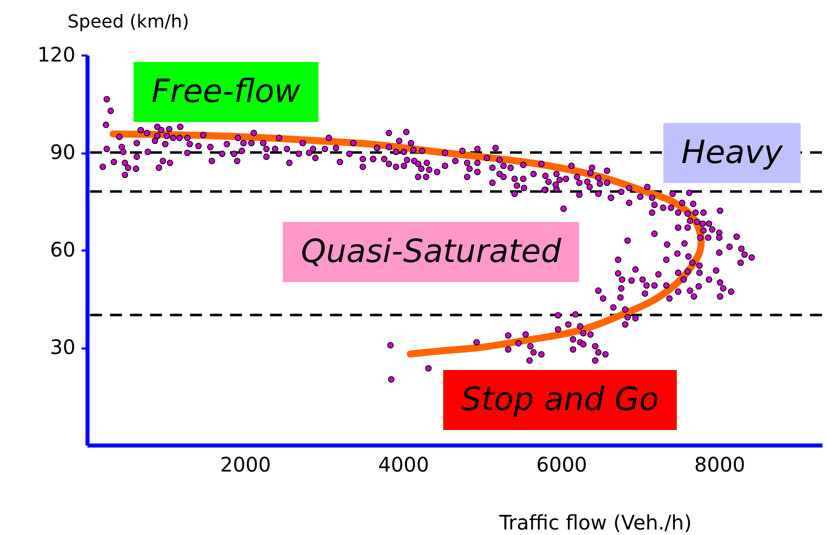 The height and width of the screenshot is (535, 827). What do you see at coordinates (595, 522) in the screenshot?
I see `x-axis-title: Traffic flow (Veh./h)` at bounding box center [595, 522].